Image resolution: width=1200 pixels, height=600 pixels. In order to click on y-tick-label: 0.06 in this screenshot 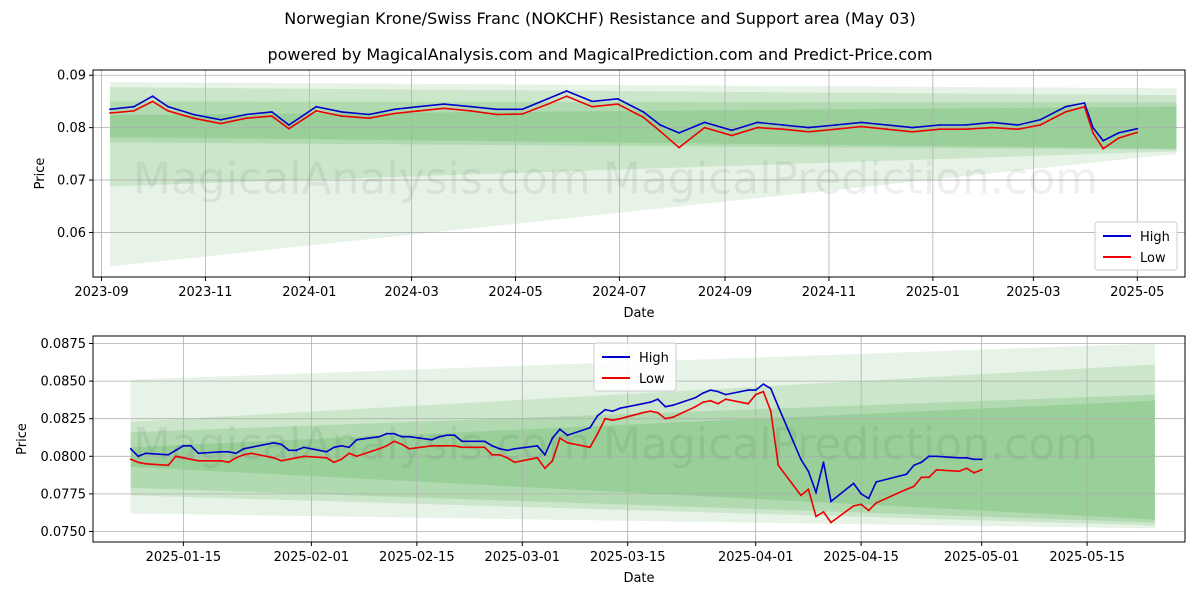, I will do `click(71, 233)`.